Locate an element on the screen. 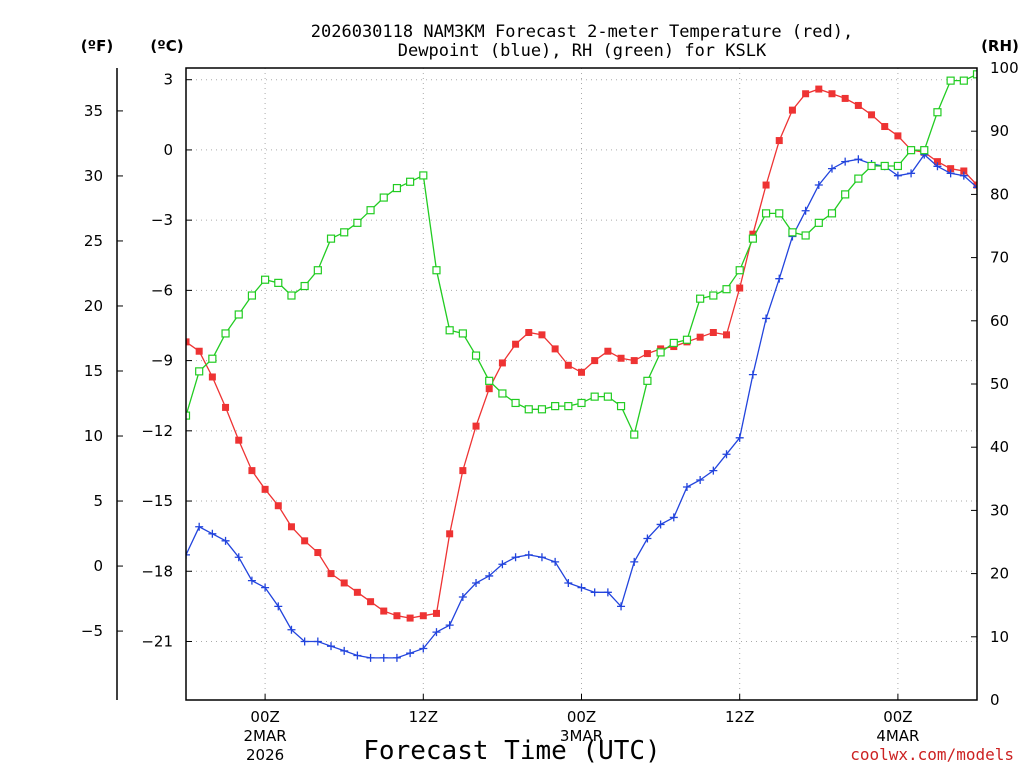 The image size is (1024, 768). fahrenheit-tick-label: 25 is located at coordinates (93, 241).